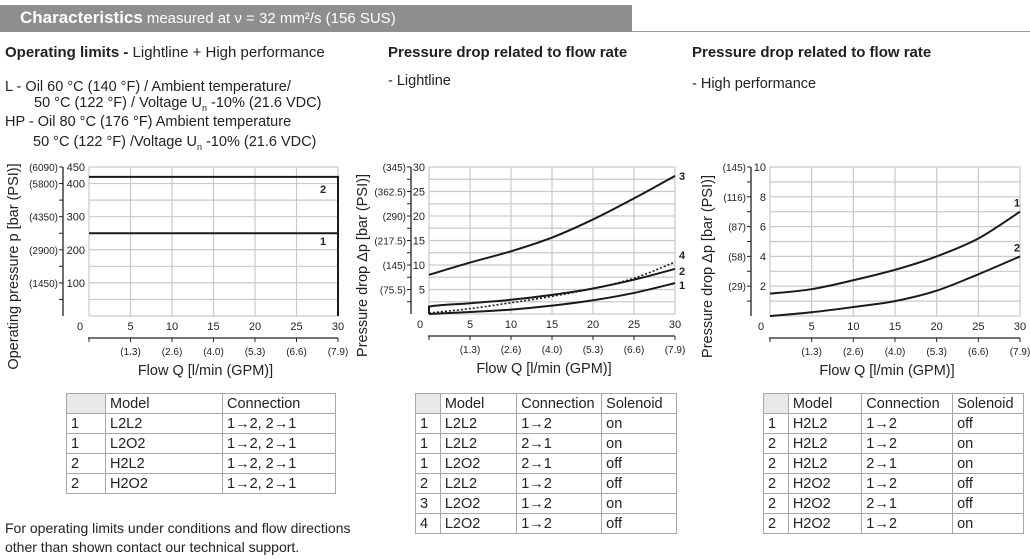  Describe the element at coordinates (43, 185) in the screenshot. I see `y-tick-label-psi: (5800)` at that location.